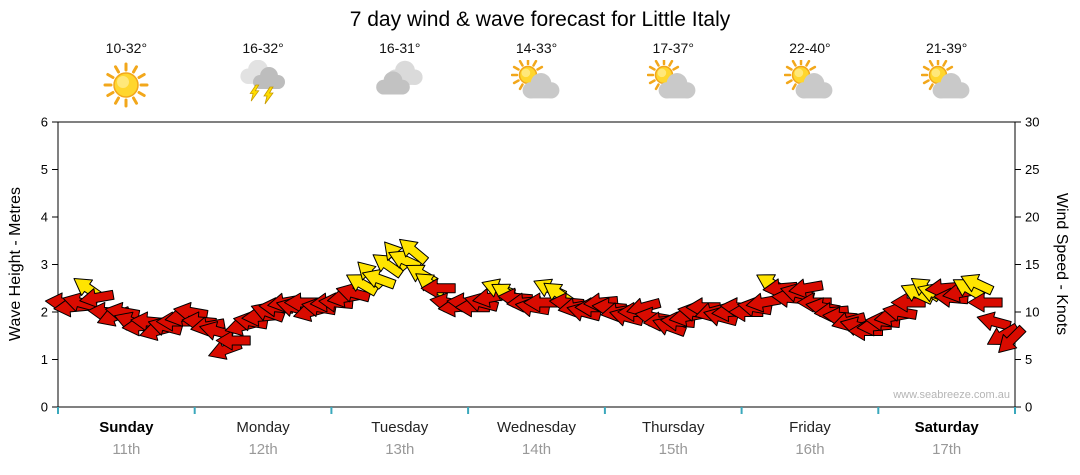 Image resolution: width=1080 pixels, height=475 pixels. Describe the element at coordinates (1028, 359) in the screenshot. I see `wind-speed-tick-label: 5` at that location.